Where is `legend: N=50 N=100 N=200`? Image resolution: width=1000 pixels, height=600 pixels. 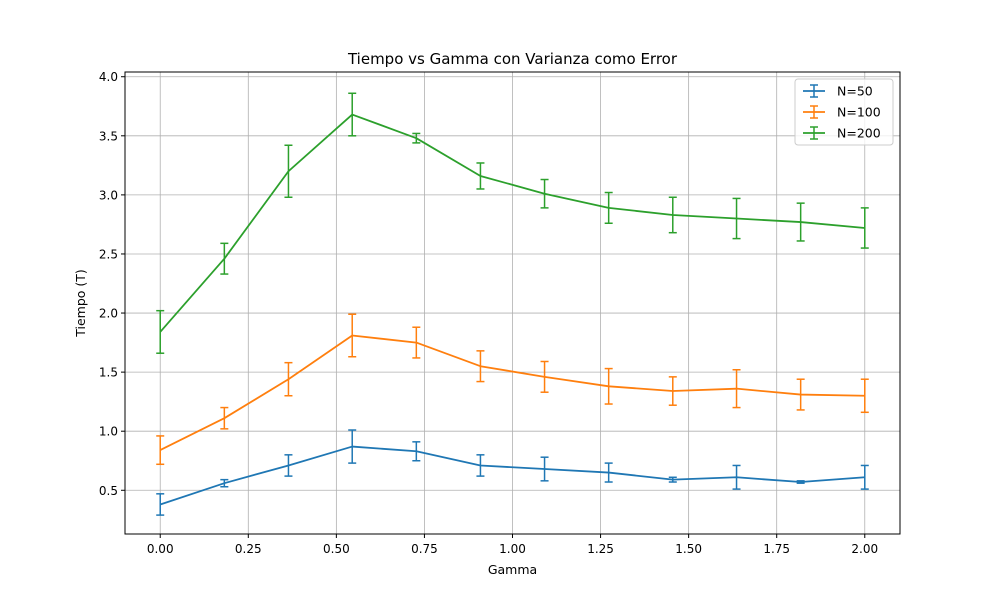
legend: N=50 N=100 N=200 is located at coordinates (844, 112).